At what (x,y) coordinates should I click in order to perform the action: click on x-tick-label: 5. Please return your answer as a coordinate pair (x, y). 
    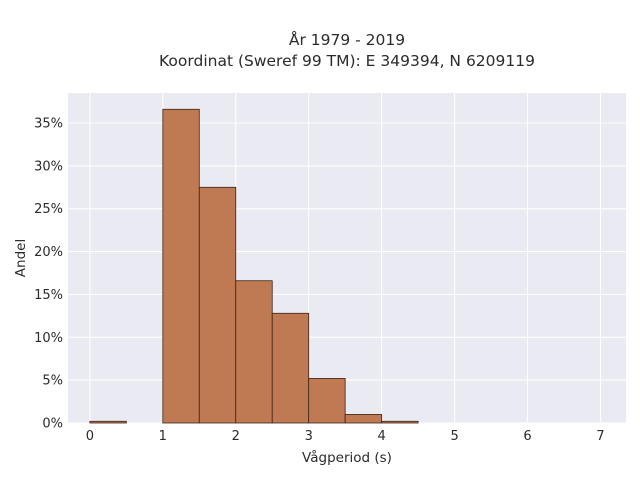
    Looking at the image, I should click on (454, 436).